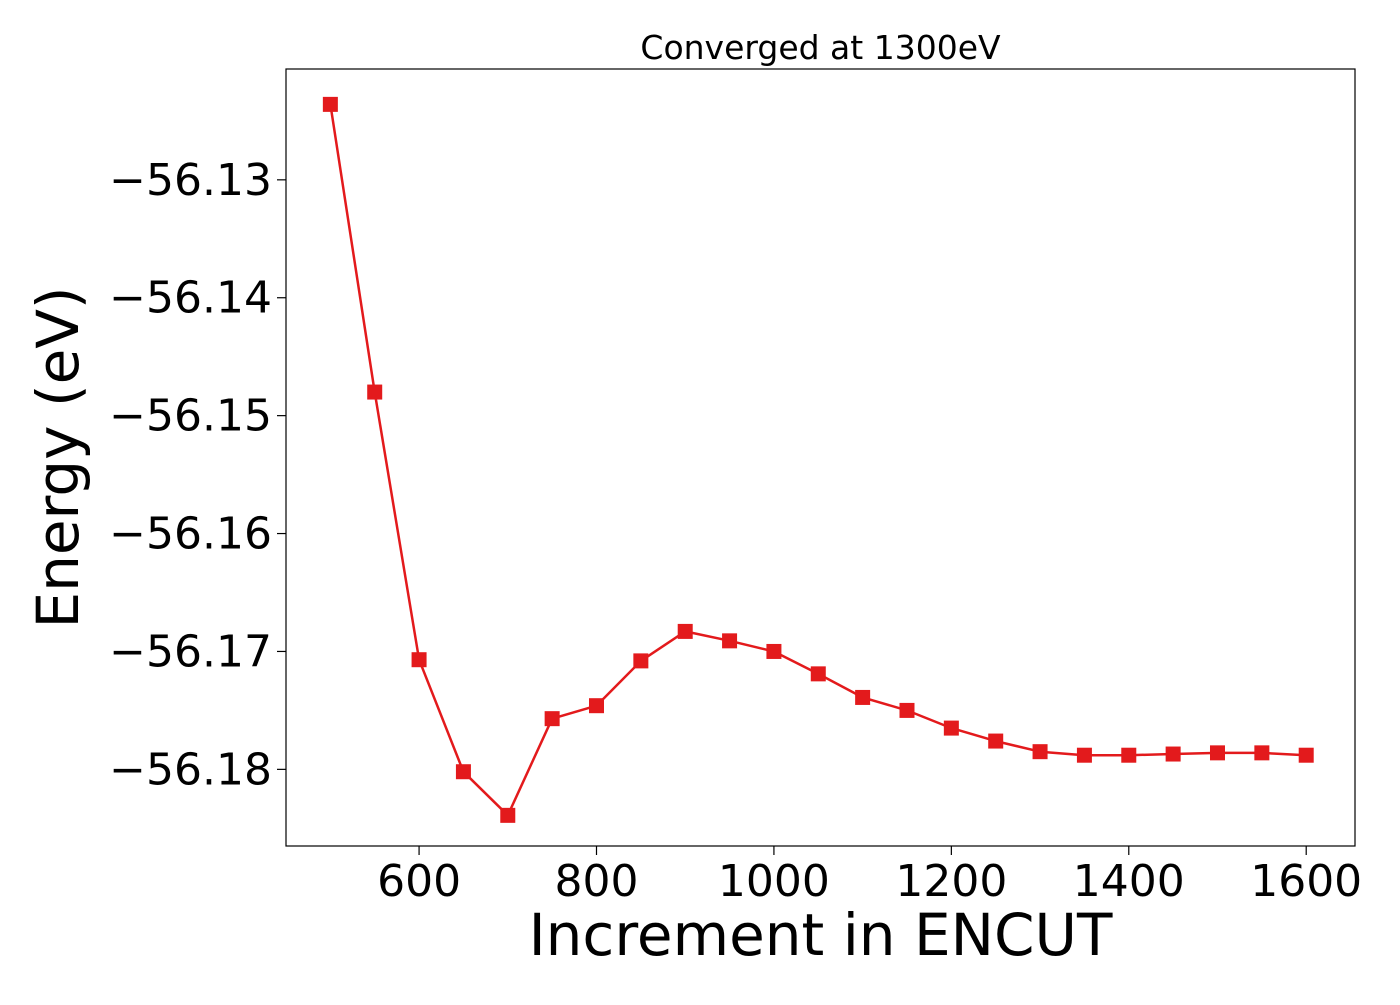  Describe the element at coordinates (869, 876) in the screenshot. I see `x-axis-ticks: 600 800 1000 1200 1400 1600` at that location.